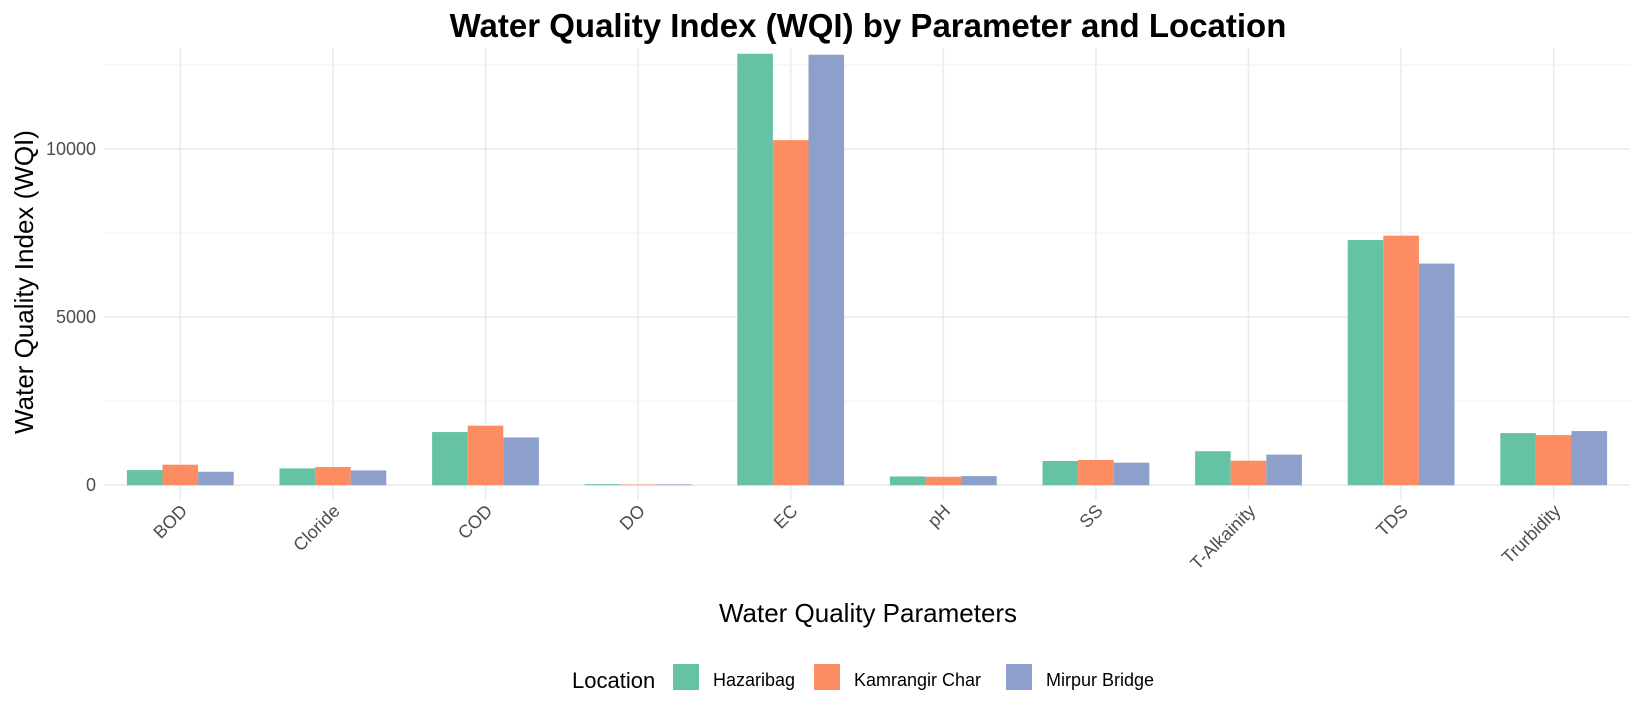 This screenshot has width=1640, height=717. I want to click on bar-t-alkainity-kamrangir-char, so click(1248, 473).